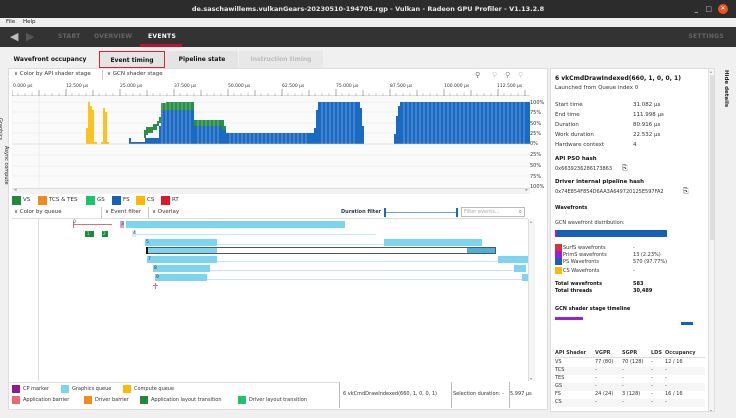 This screenshot has width=736, height=418. Describe the element at coordinates (65, 389) in the screenshot. I see `legend-swatch-graphics-queue` at that location.